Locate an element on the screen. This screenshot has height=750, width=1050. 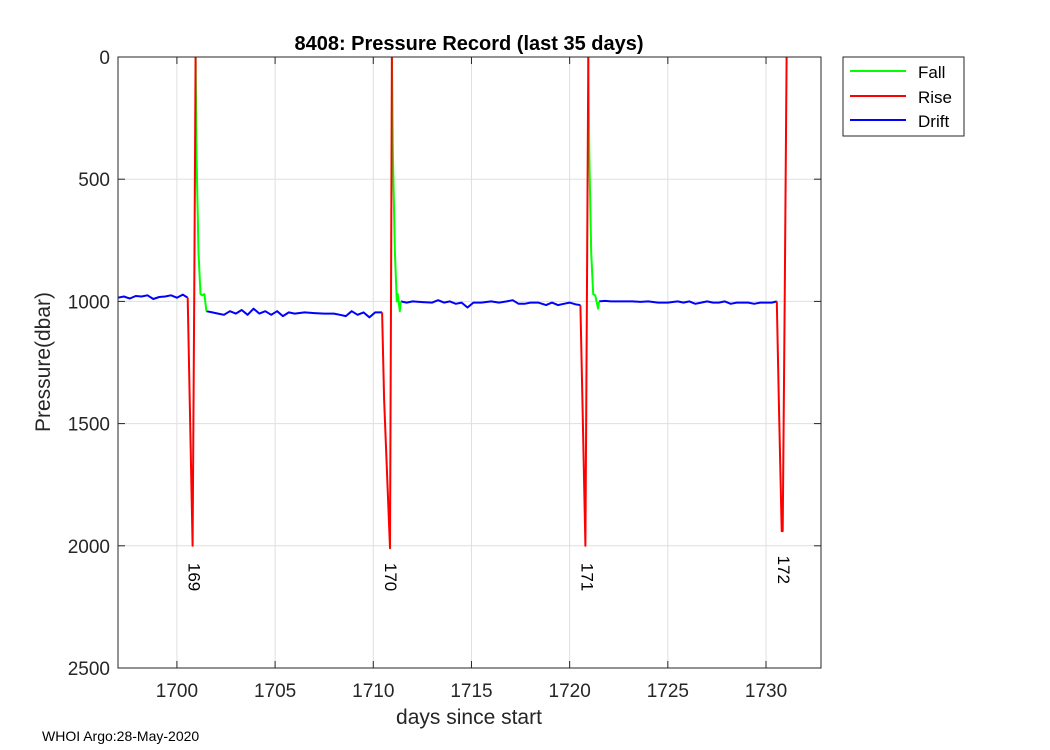
y-tick-label: 1000 is located at coordinates (89, 302).